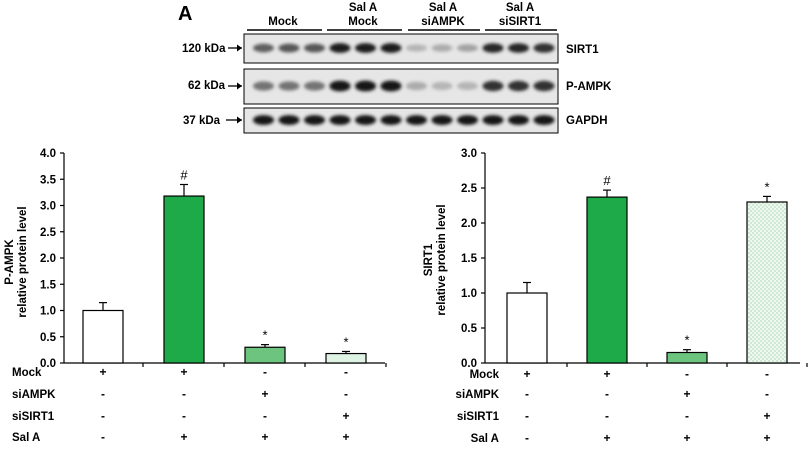 This screenshot has width=809, height=449. I want to click on y-tick-label: 3.0, so click(469, 154).